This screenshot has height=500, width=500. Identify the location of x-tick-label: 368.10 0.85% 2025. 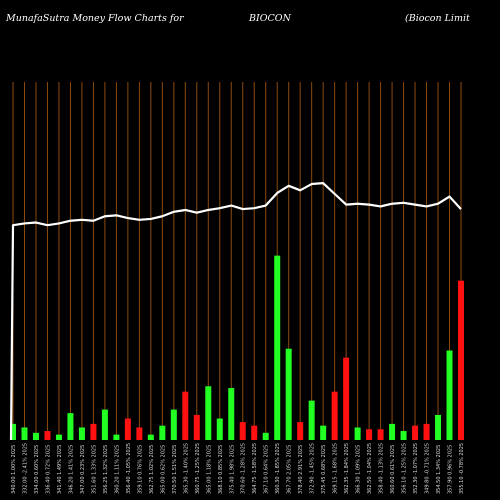
(221, 469).